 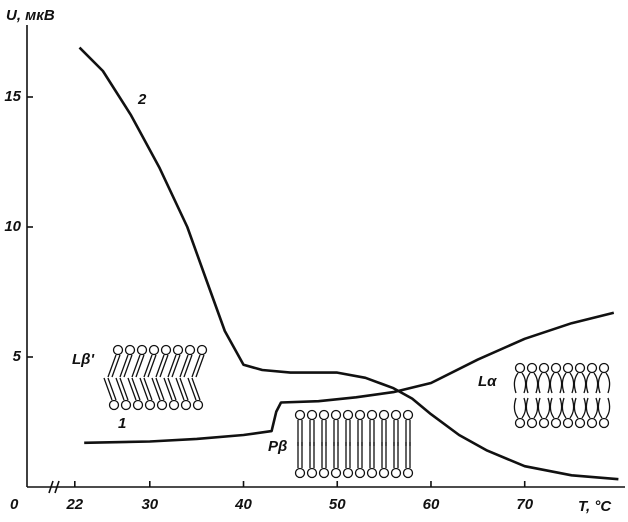 I want to click on phase-label: Lβ', so click(x=83, y=359).